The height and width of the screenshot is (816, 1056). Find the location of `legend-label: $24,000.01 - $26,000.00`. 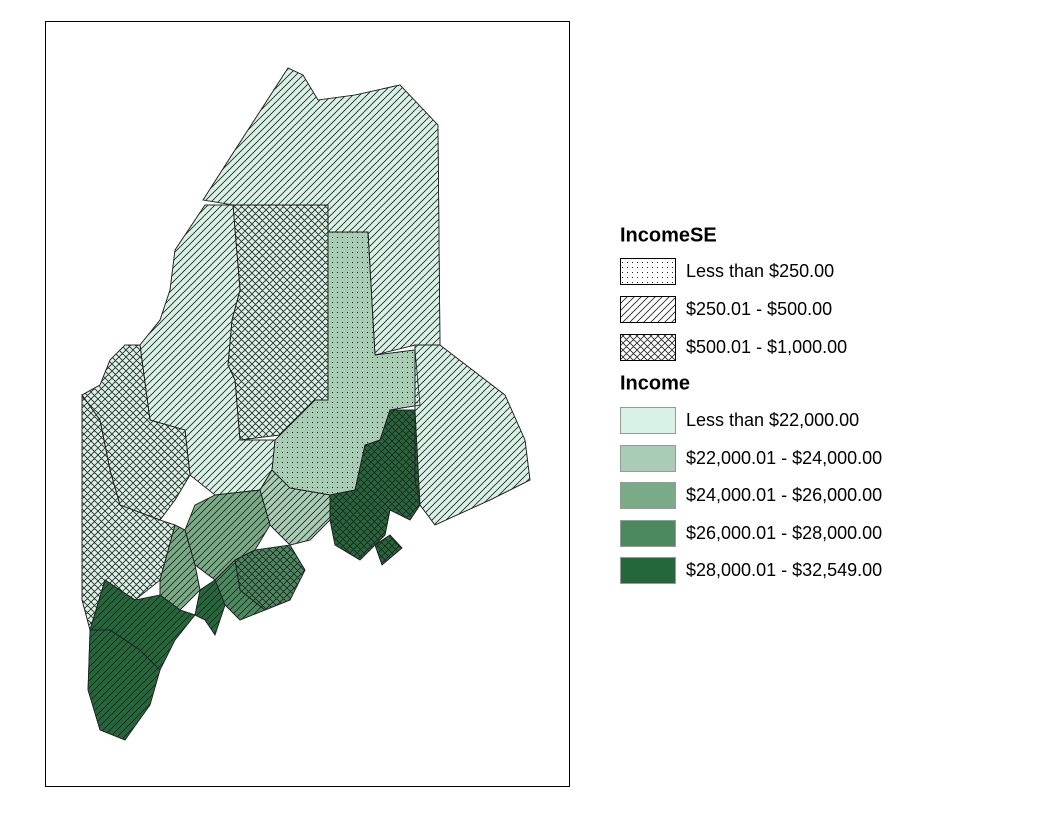

legend-label: $24,000.01 - $26,000.00 is located at coordinates (784, 495).